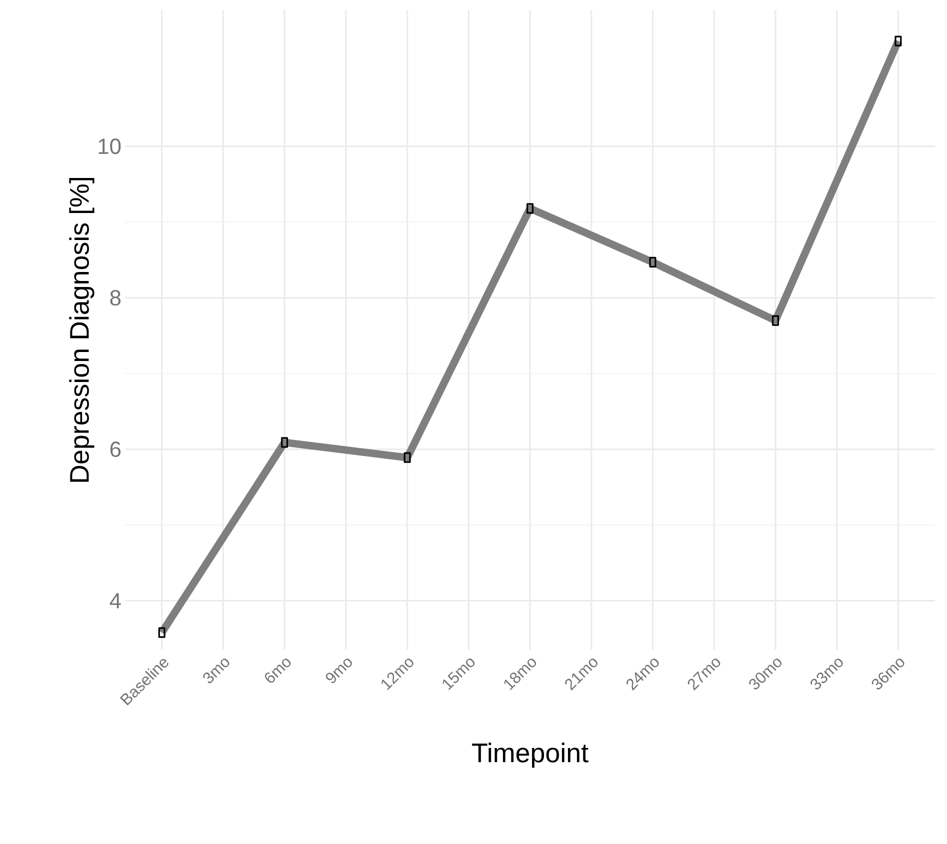 This screenshot has width=947, height=844. What do you see at coordinates (109, 146) in the screenshot?
I see `y-tick-label: 10` at bounding box center [109, 146].